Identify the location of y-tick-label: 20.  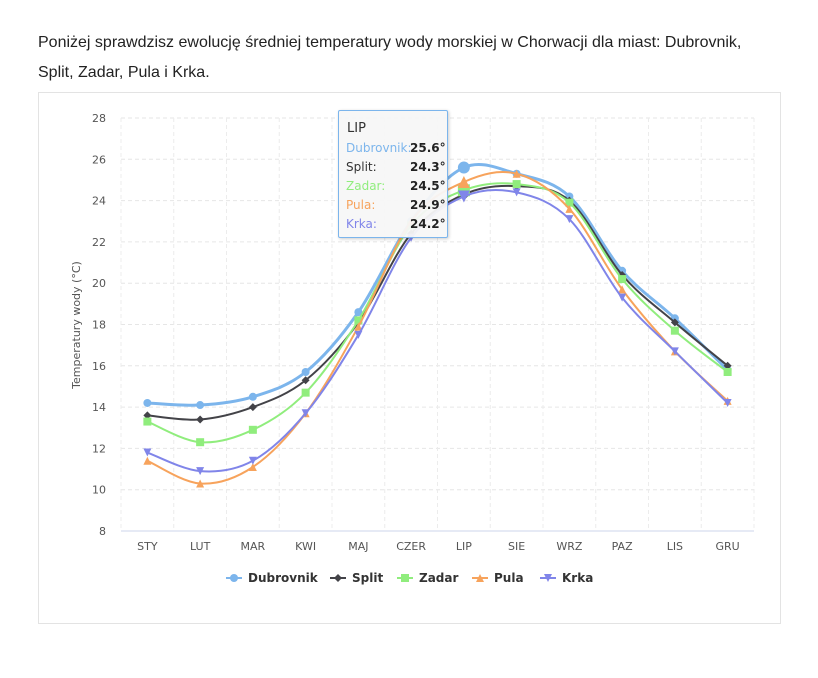
(99, 283).